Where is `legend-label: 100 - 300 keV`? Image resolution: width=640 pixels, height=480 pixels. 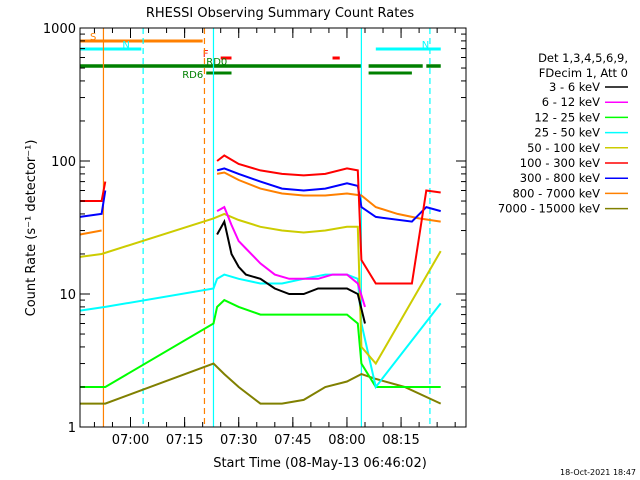
legend-label: 100 - 300 keV is located at coordinates (560, 163).